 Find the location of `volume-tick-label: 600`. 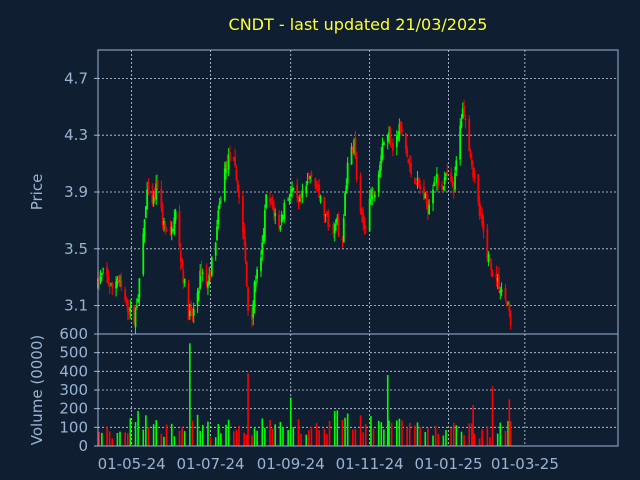

volume-tick-label: 600 is located at coordinates (73, 334).